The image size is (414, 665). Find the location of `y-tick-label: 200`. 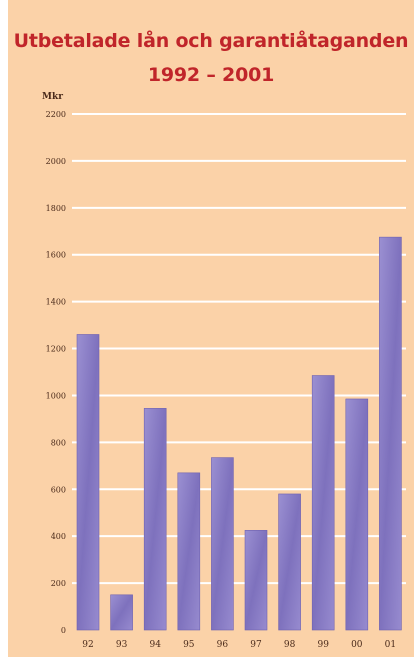

y-tick-label: 200 is located at coordinates (58, 583).